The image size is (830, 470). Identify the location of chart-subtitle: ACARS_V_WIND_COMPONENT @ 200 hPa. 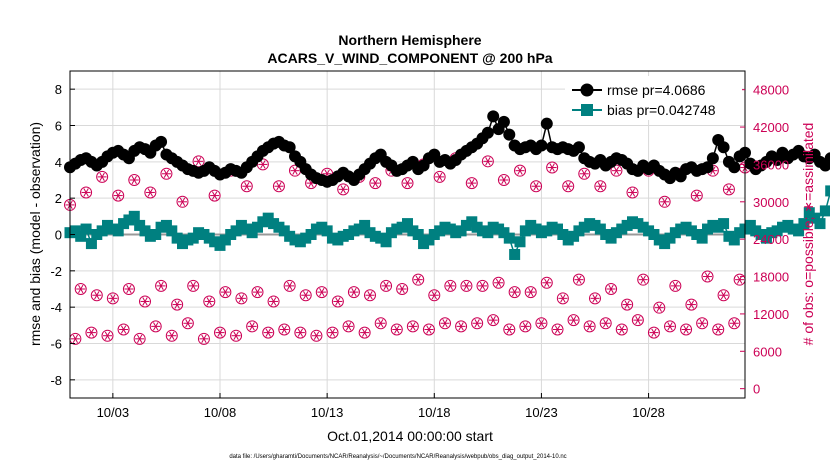
(409, 58).